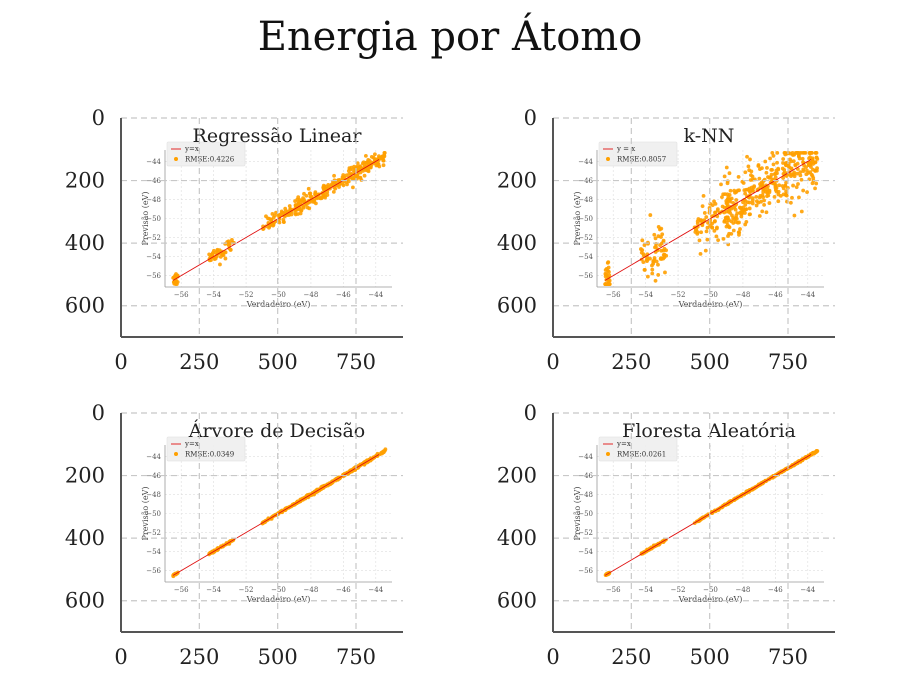  I want to click on legend-box, so click(638, 449).